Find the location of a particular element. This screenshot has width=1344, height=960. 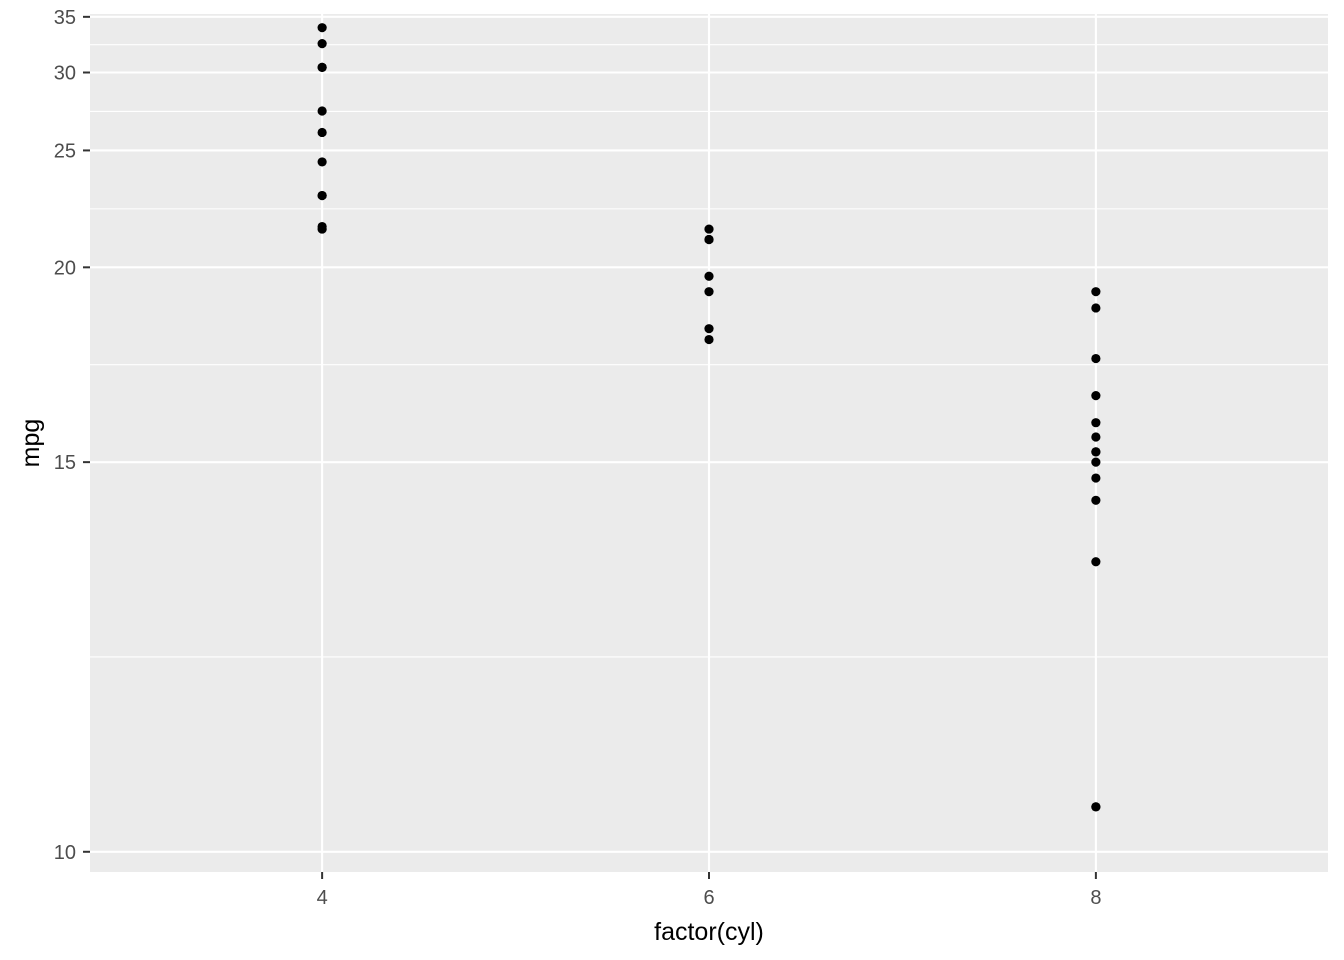

y-axis: 10 15 20 25 30 35 is located at coordinates (72, 435).